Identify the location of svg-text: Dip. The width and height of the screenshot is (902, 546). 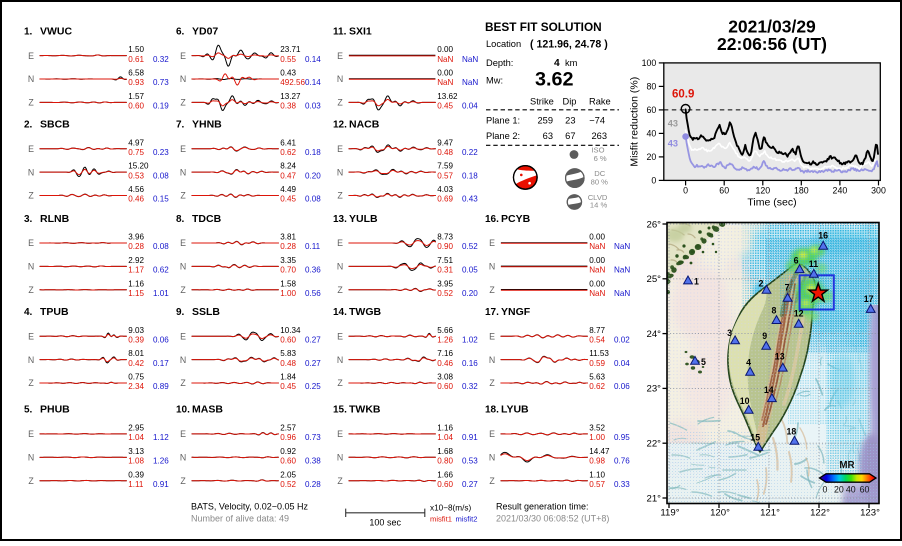
(570, 101).